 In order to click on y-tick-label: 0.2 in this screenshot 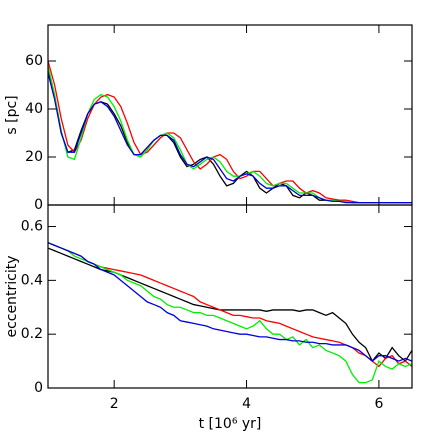, I will do `click(32, 334)`.